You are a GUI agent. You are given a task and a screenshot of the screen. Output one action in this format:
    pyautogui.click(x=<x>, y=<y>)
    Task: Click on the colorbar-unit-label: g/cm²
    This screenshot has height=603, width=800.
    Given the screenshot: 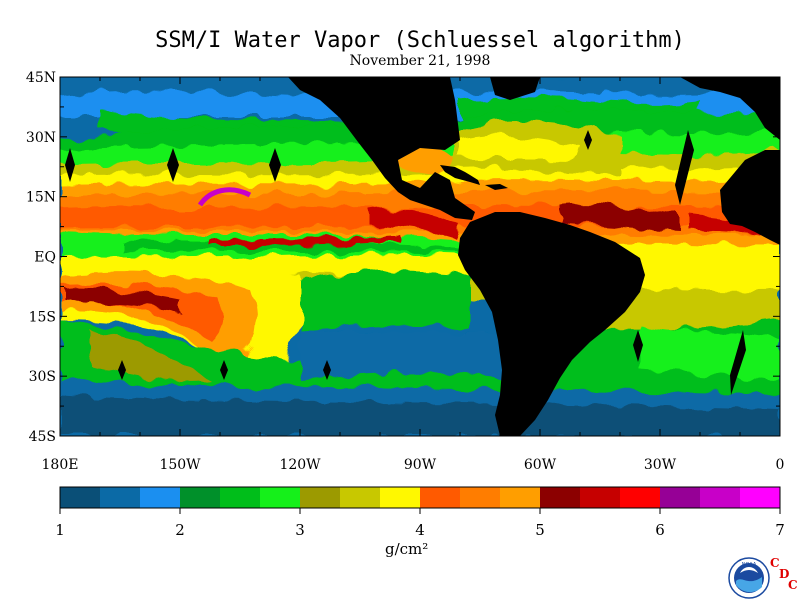 What is the action you would take?
    pyautogui.click(x=407, y=549)
    